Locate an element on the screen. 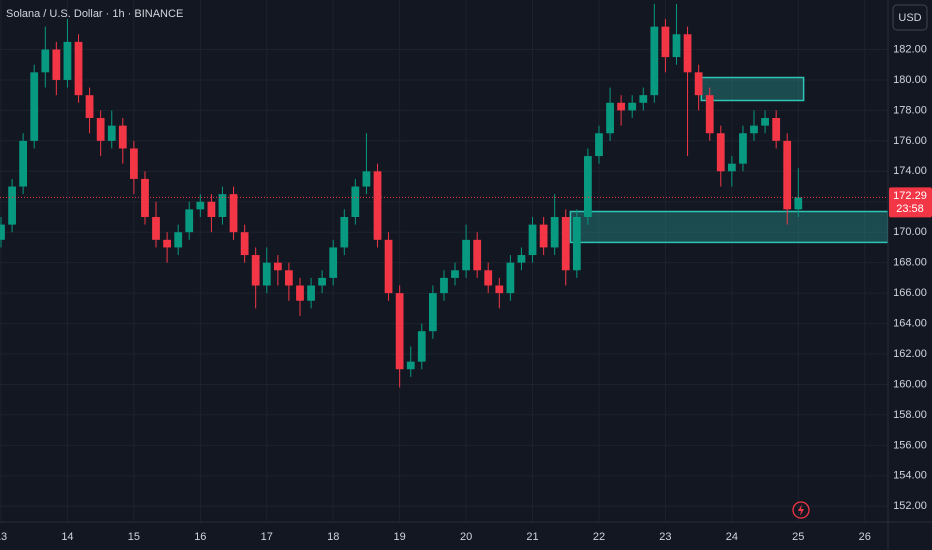 Image resolution: width=932 pixels, height=550 pixels. y-tick-label: 174.00 is located at coordinates (910, 171).